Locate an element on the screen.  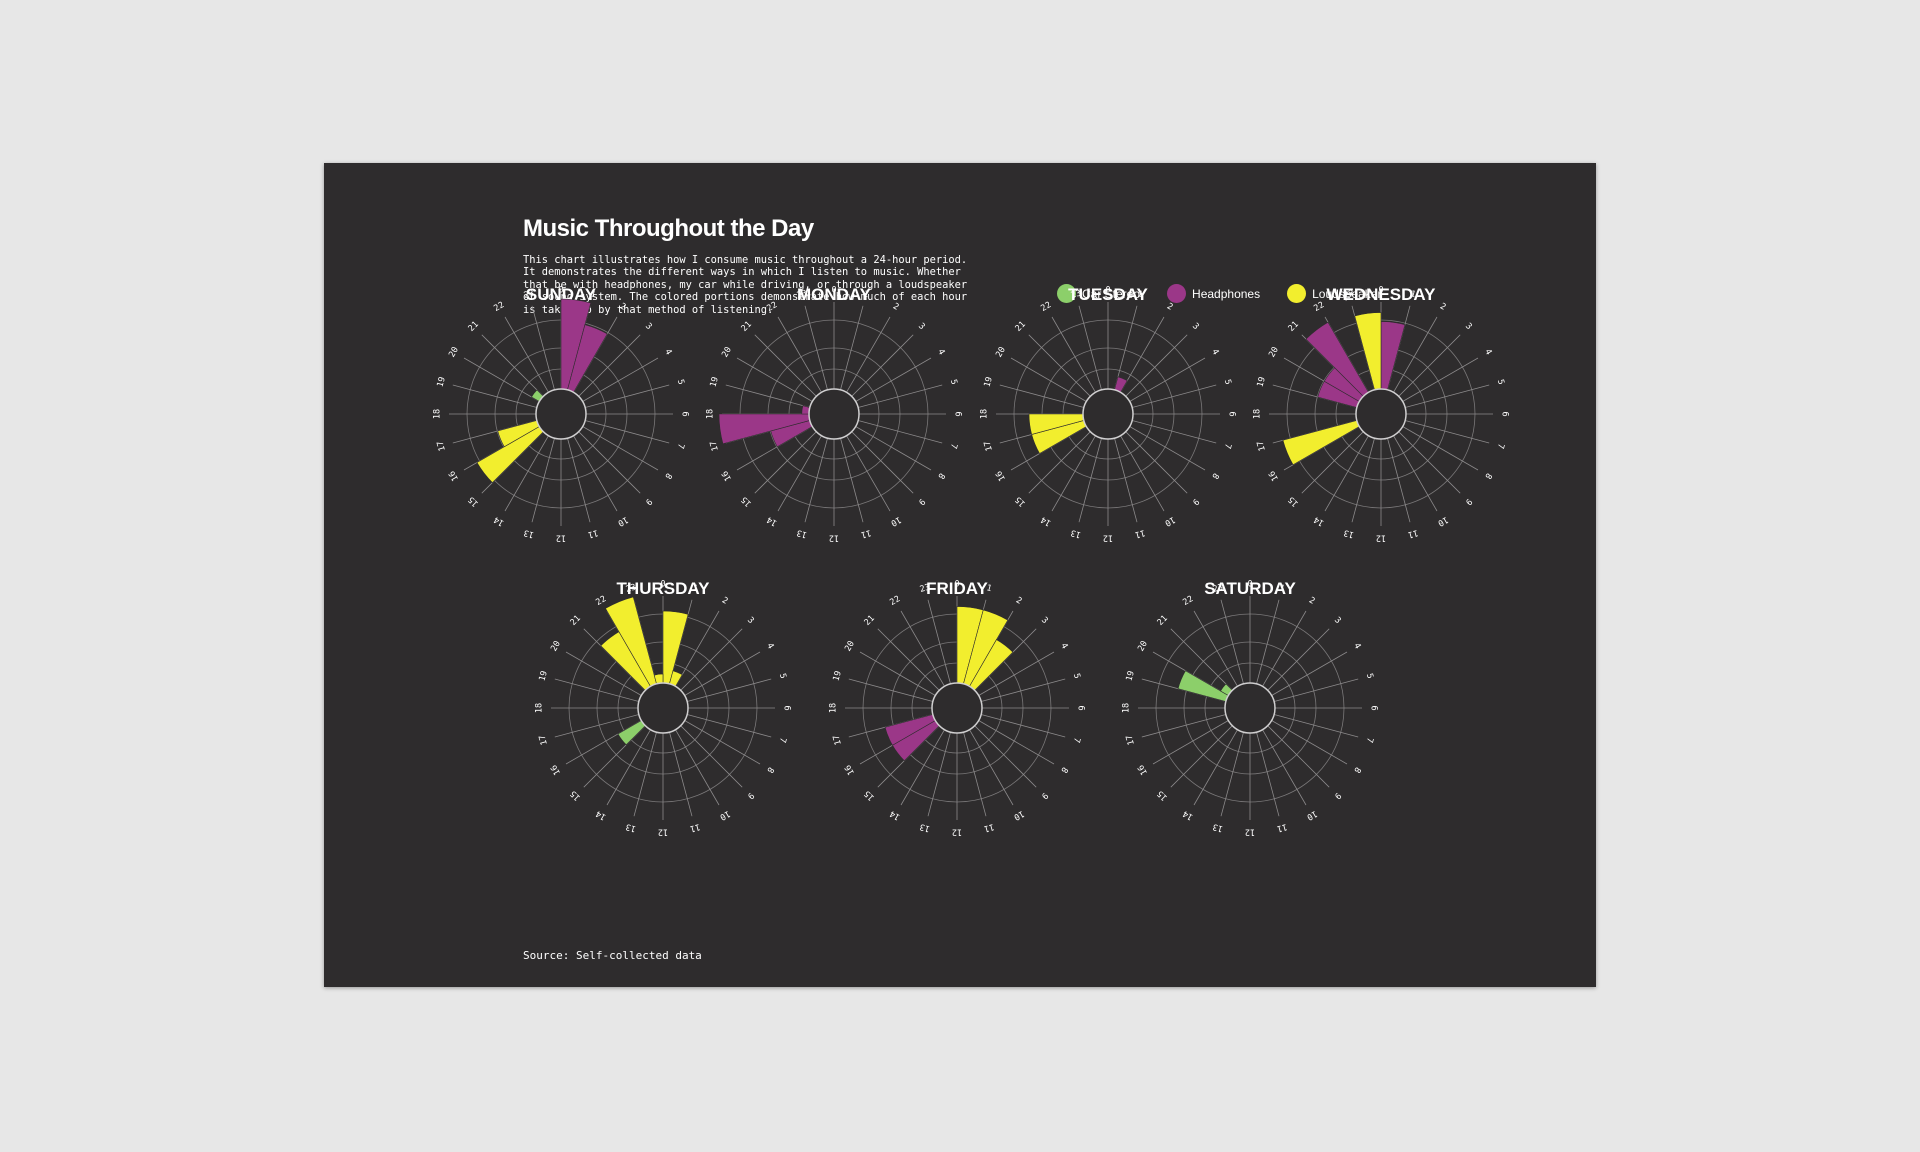
legend-item-loudspeaker: Loudspeaker is located at coordinates (1334, 293).